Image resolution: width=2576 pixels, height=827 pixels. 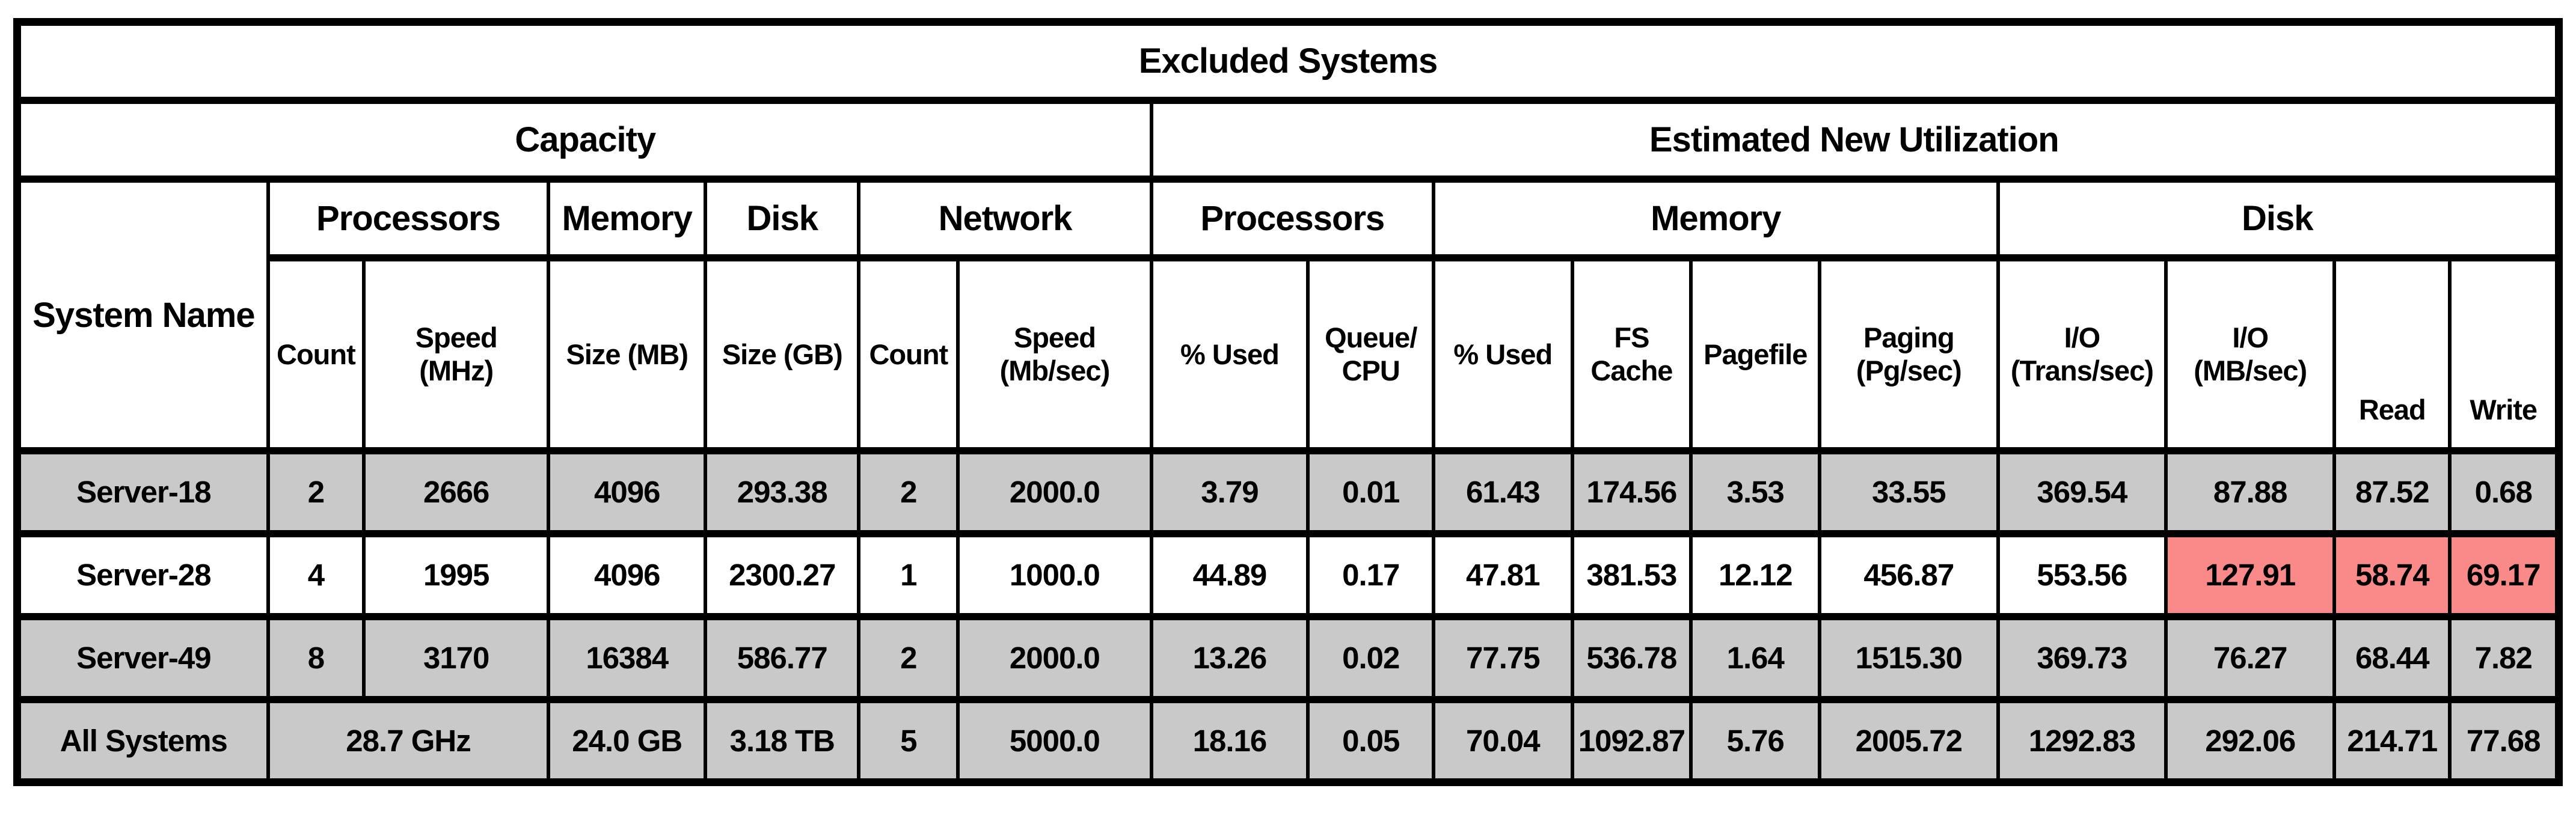 What do you see at coordinates (1229, 740) in the screenshot?
I see `table-cell: 18.16` at bounding box center [1229, 740].